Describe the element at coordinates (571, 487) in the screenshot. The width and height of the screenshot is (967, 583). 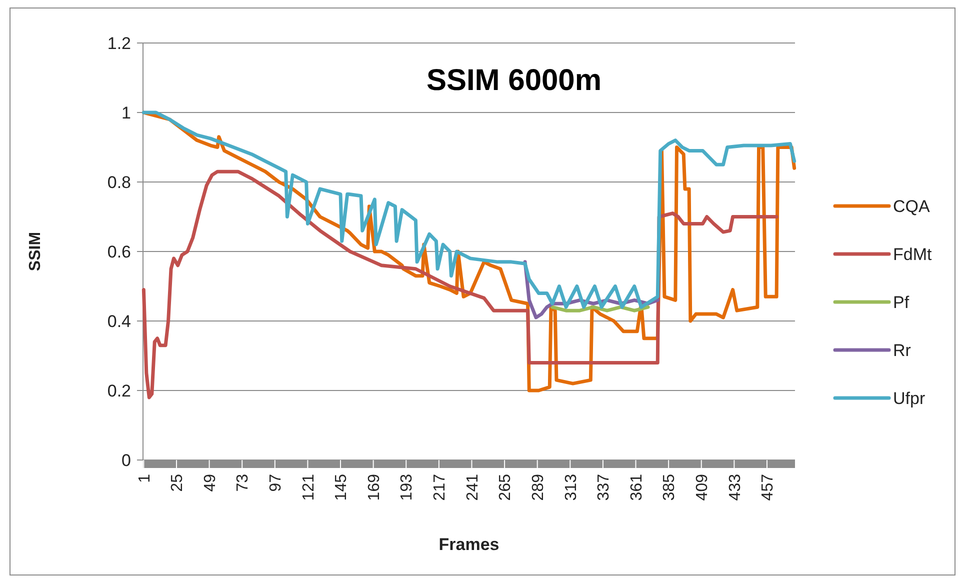
I see `x-tick-label: 313` at that location.